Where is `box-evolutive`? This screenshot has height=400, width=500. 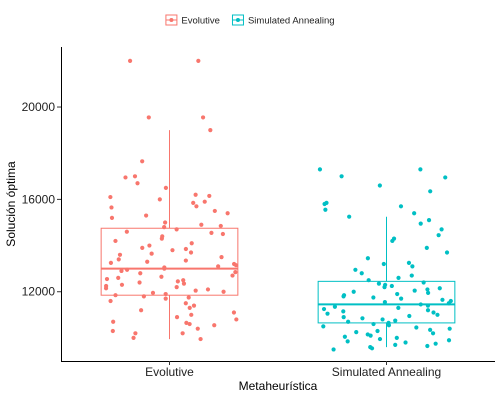
box-evolutive is located at coordinates (169, 261).